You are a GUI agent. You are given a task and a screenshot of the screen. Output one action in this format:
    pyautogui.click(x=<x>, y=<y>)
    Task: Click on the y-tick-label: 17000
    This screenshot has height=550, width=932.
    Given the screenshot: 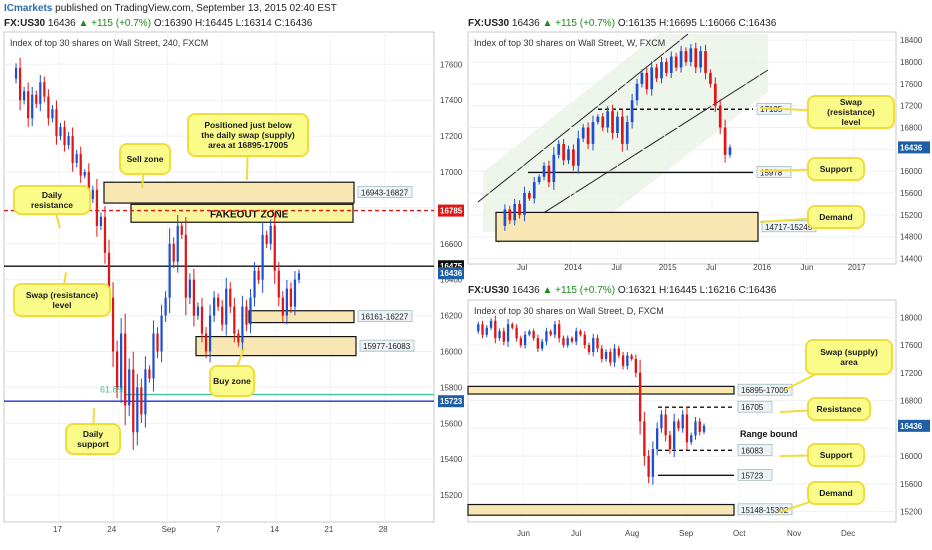 What is the action you would take?
    pyautogui.click(x=451, y=172)
    